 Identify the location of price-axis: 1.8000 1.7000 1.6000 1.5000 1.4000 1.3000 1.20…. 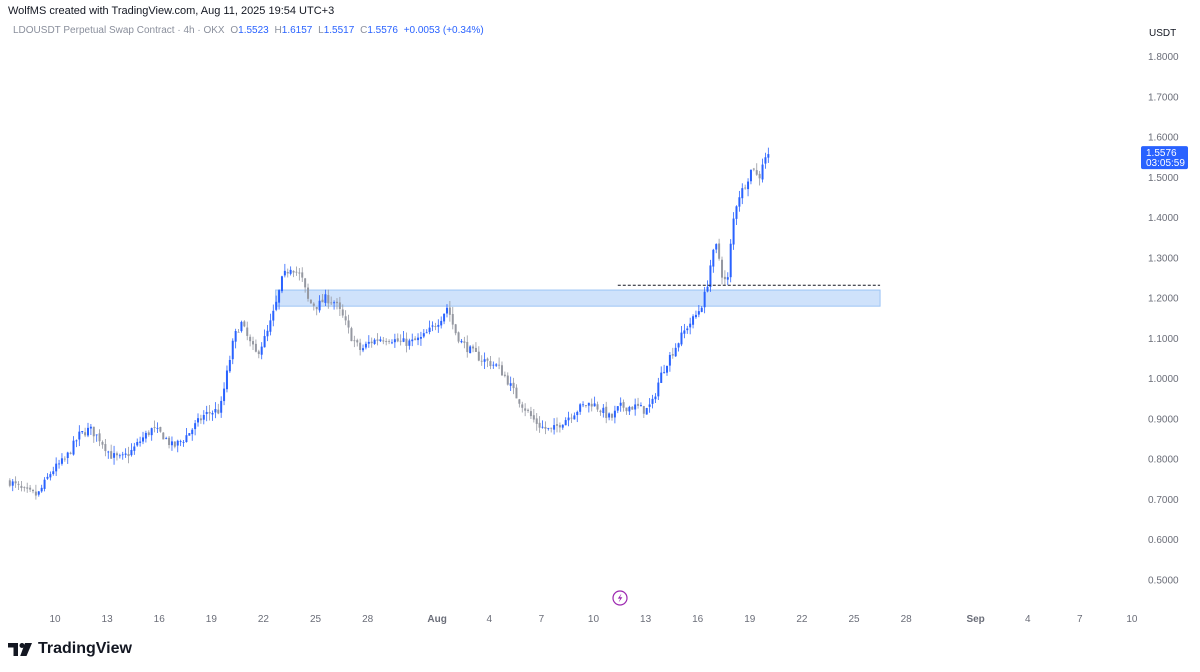
(1164, 319).